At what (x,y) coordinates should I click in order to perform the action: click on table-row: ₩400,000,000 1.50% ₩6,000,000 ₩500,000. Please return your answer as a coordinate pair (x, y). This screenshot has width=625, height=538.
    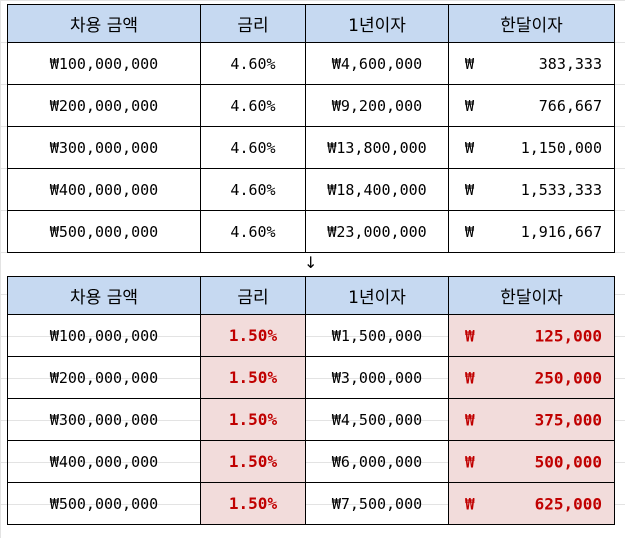
    Looking at the image, I should click on (311, 461).